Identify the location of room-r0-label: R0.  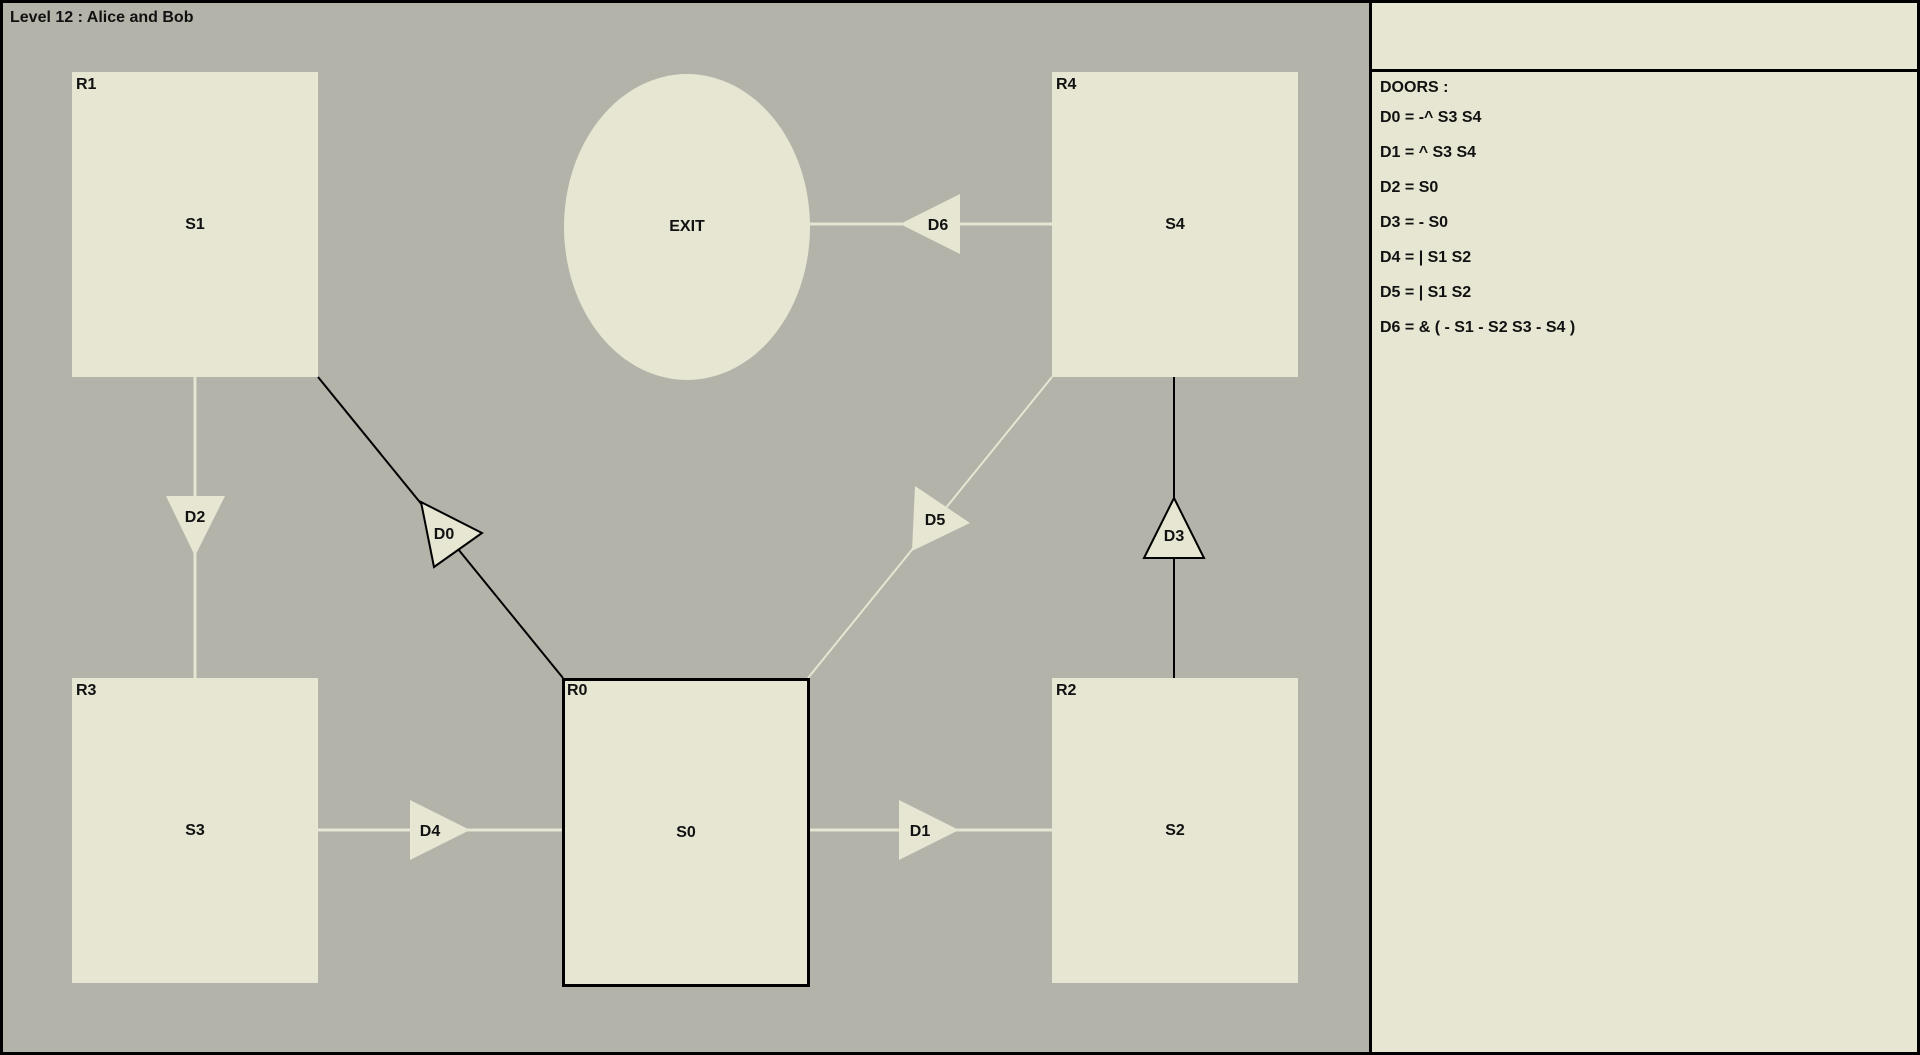
(577, 690).